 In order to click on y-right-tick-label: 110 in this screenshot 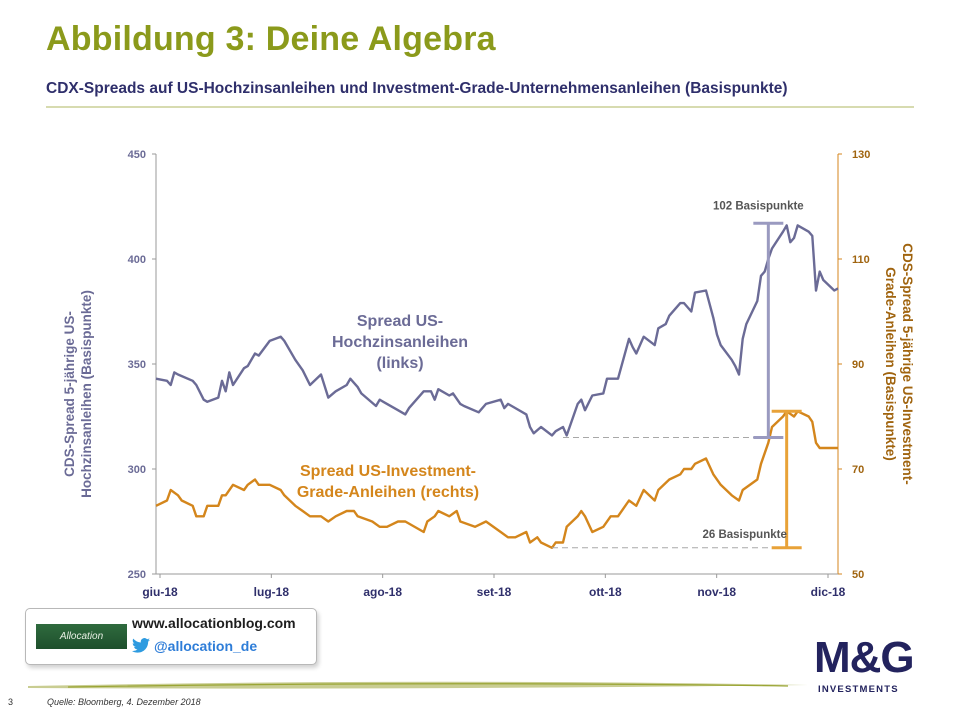, I will do `click(861, 260)`.